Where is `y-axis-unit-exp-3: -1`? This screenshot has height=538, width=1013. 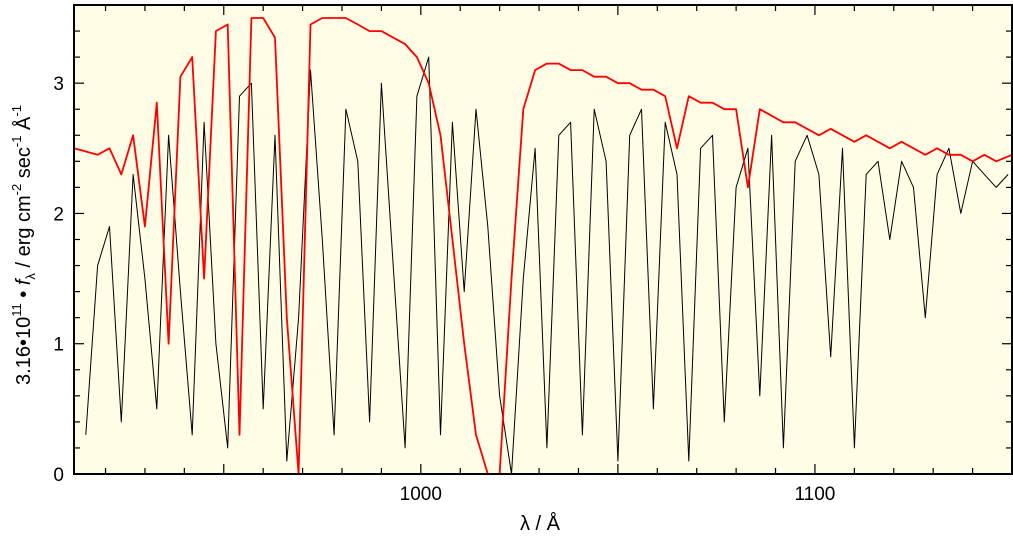
y-axis-unit-exp-3: -1 is located at coordinates (16, 111).